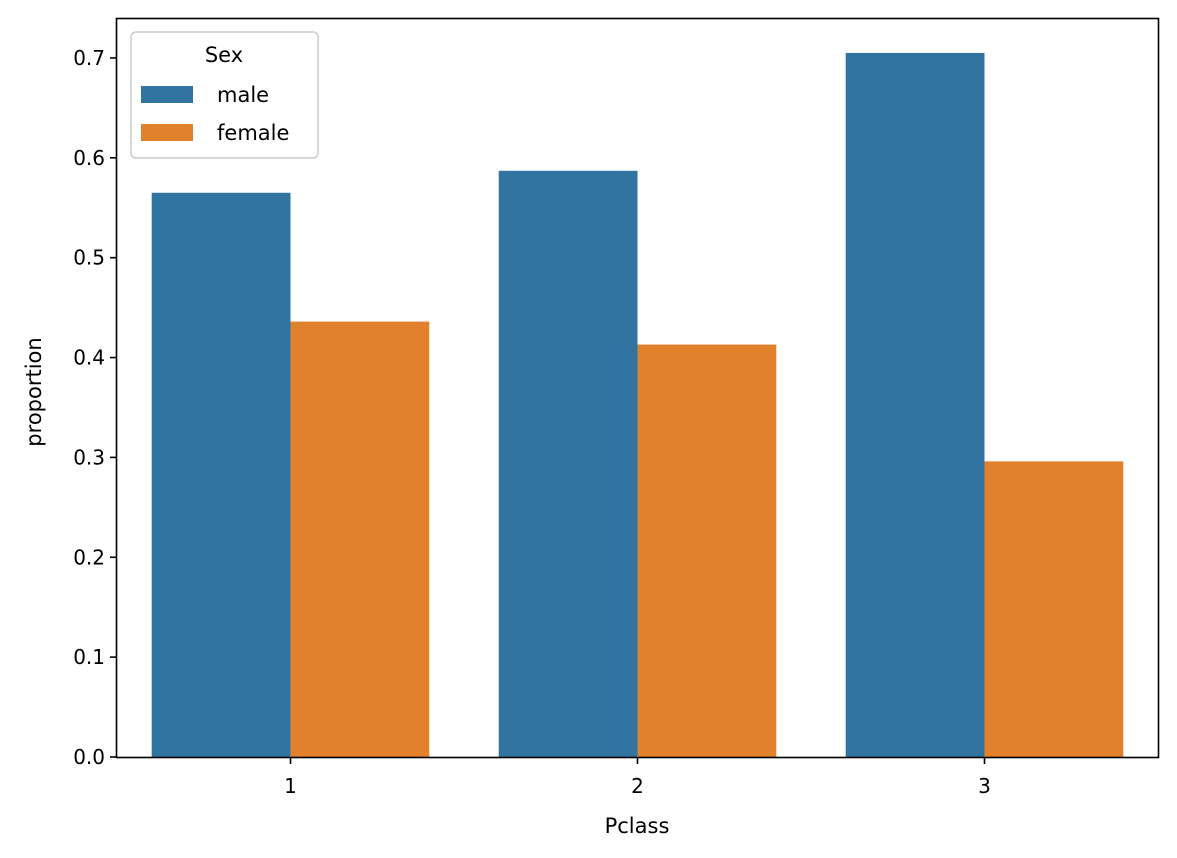  What do you see at coordinates (290, 786) in the screenshot?
I see `x-tick-label: 1` at bounding box center [290, 786].